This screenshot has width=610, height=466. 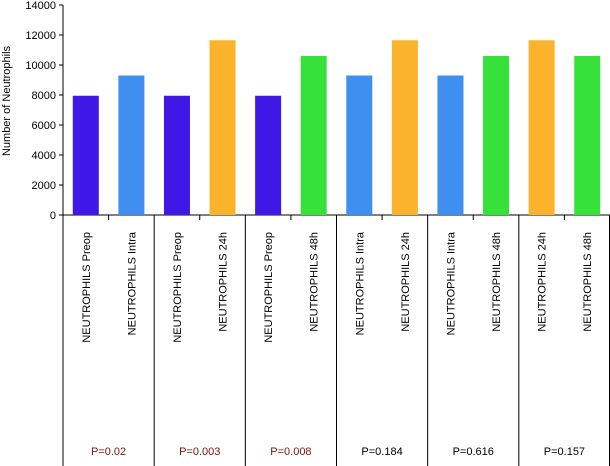 What do you see at coordinates (473, 452) in the screenshot?
I see `p-value-label: P=0.616` at bounding box center [473, 452].